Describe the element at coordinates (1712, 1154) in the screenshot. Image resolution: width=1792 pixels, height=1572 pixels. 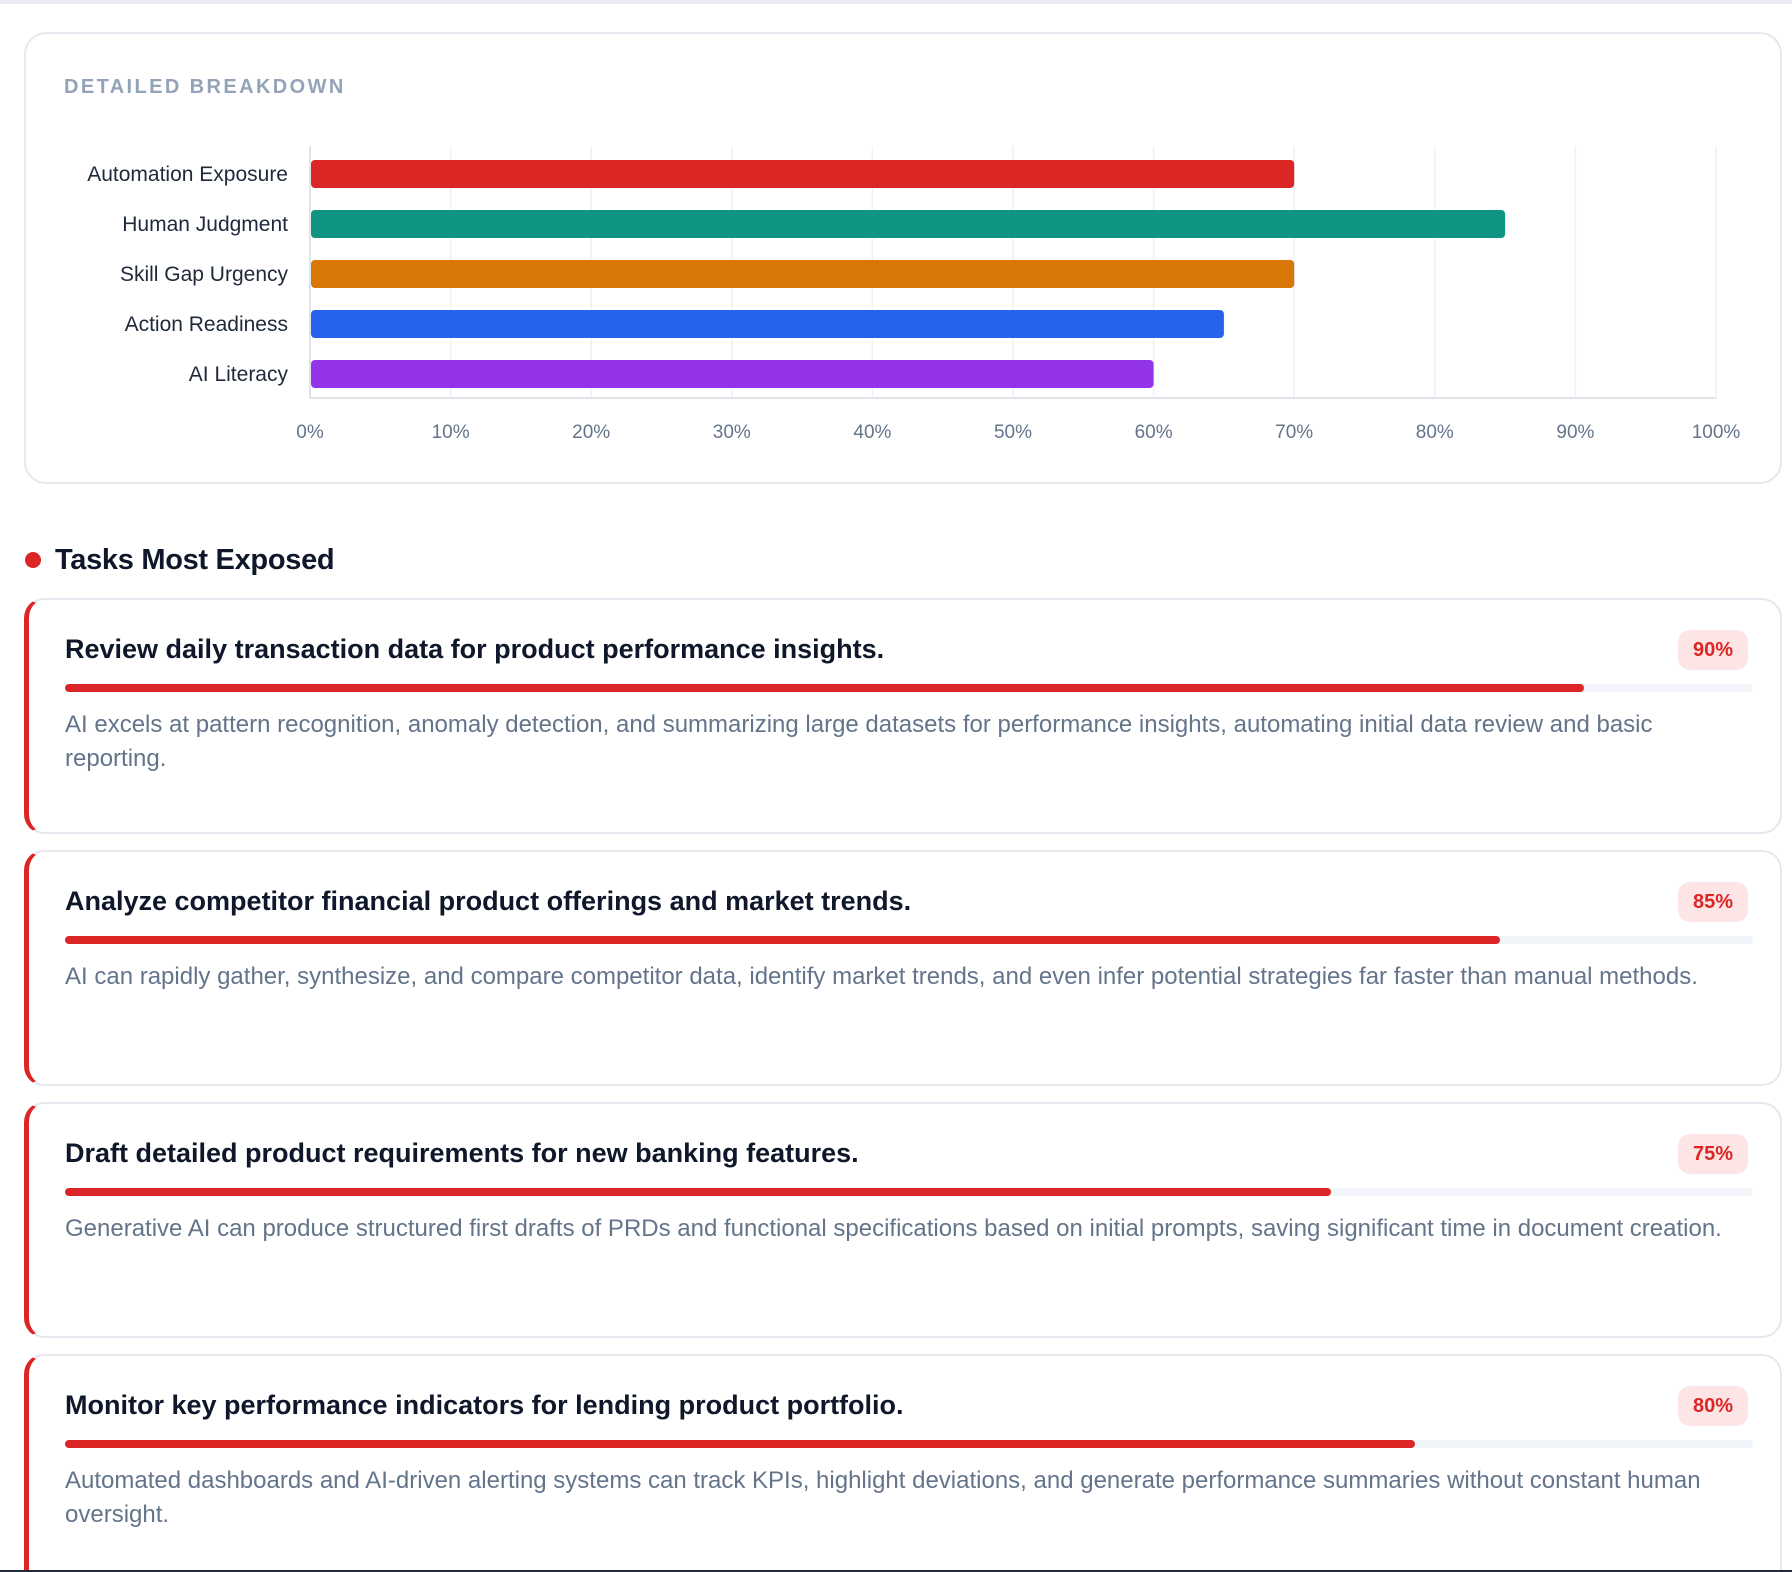
I see `exposure-percent-badge: 75%` at that location.